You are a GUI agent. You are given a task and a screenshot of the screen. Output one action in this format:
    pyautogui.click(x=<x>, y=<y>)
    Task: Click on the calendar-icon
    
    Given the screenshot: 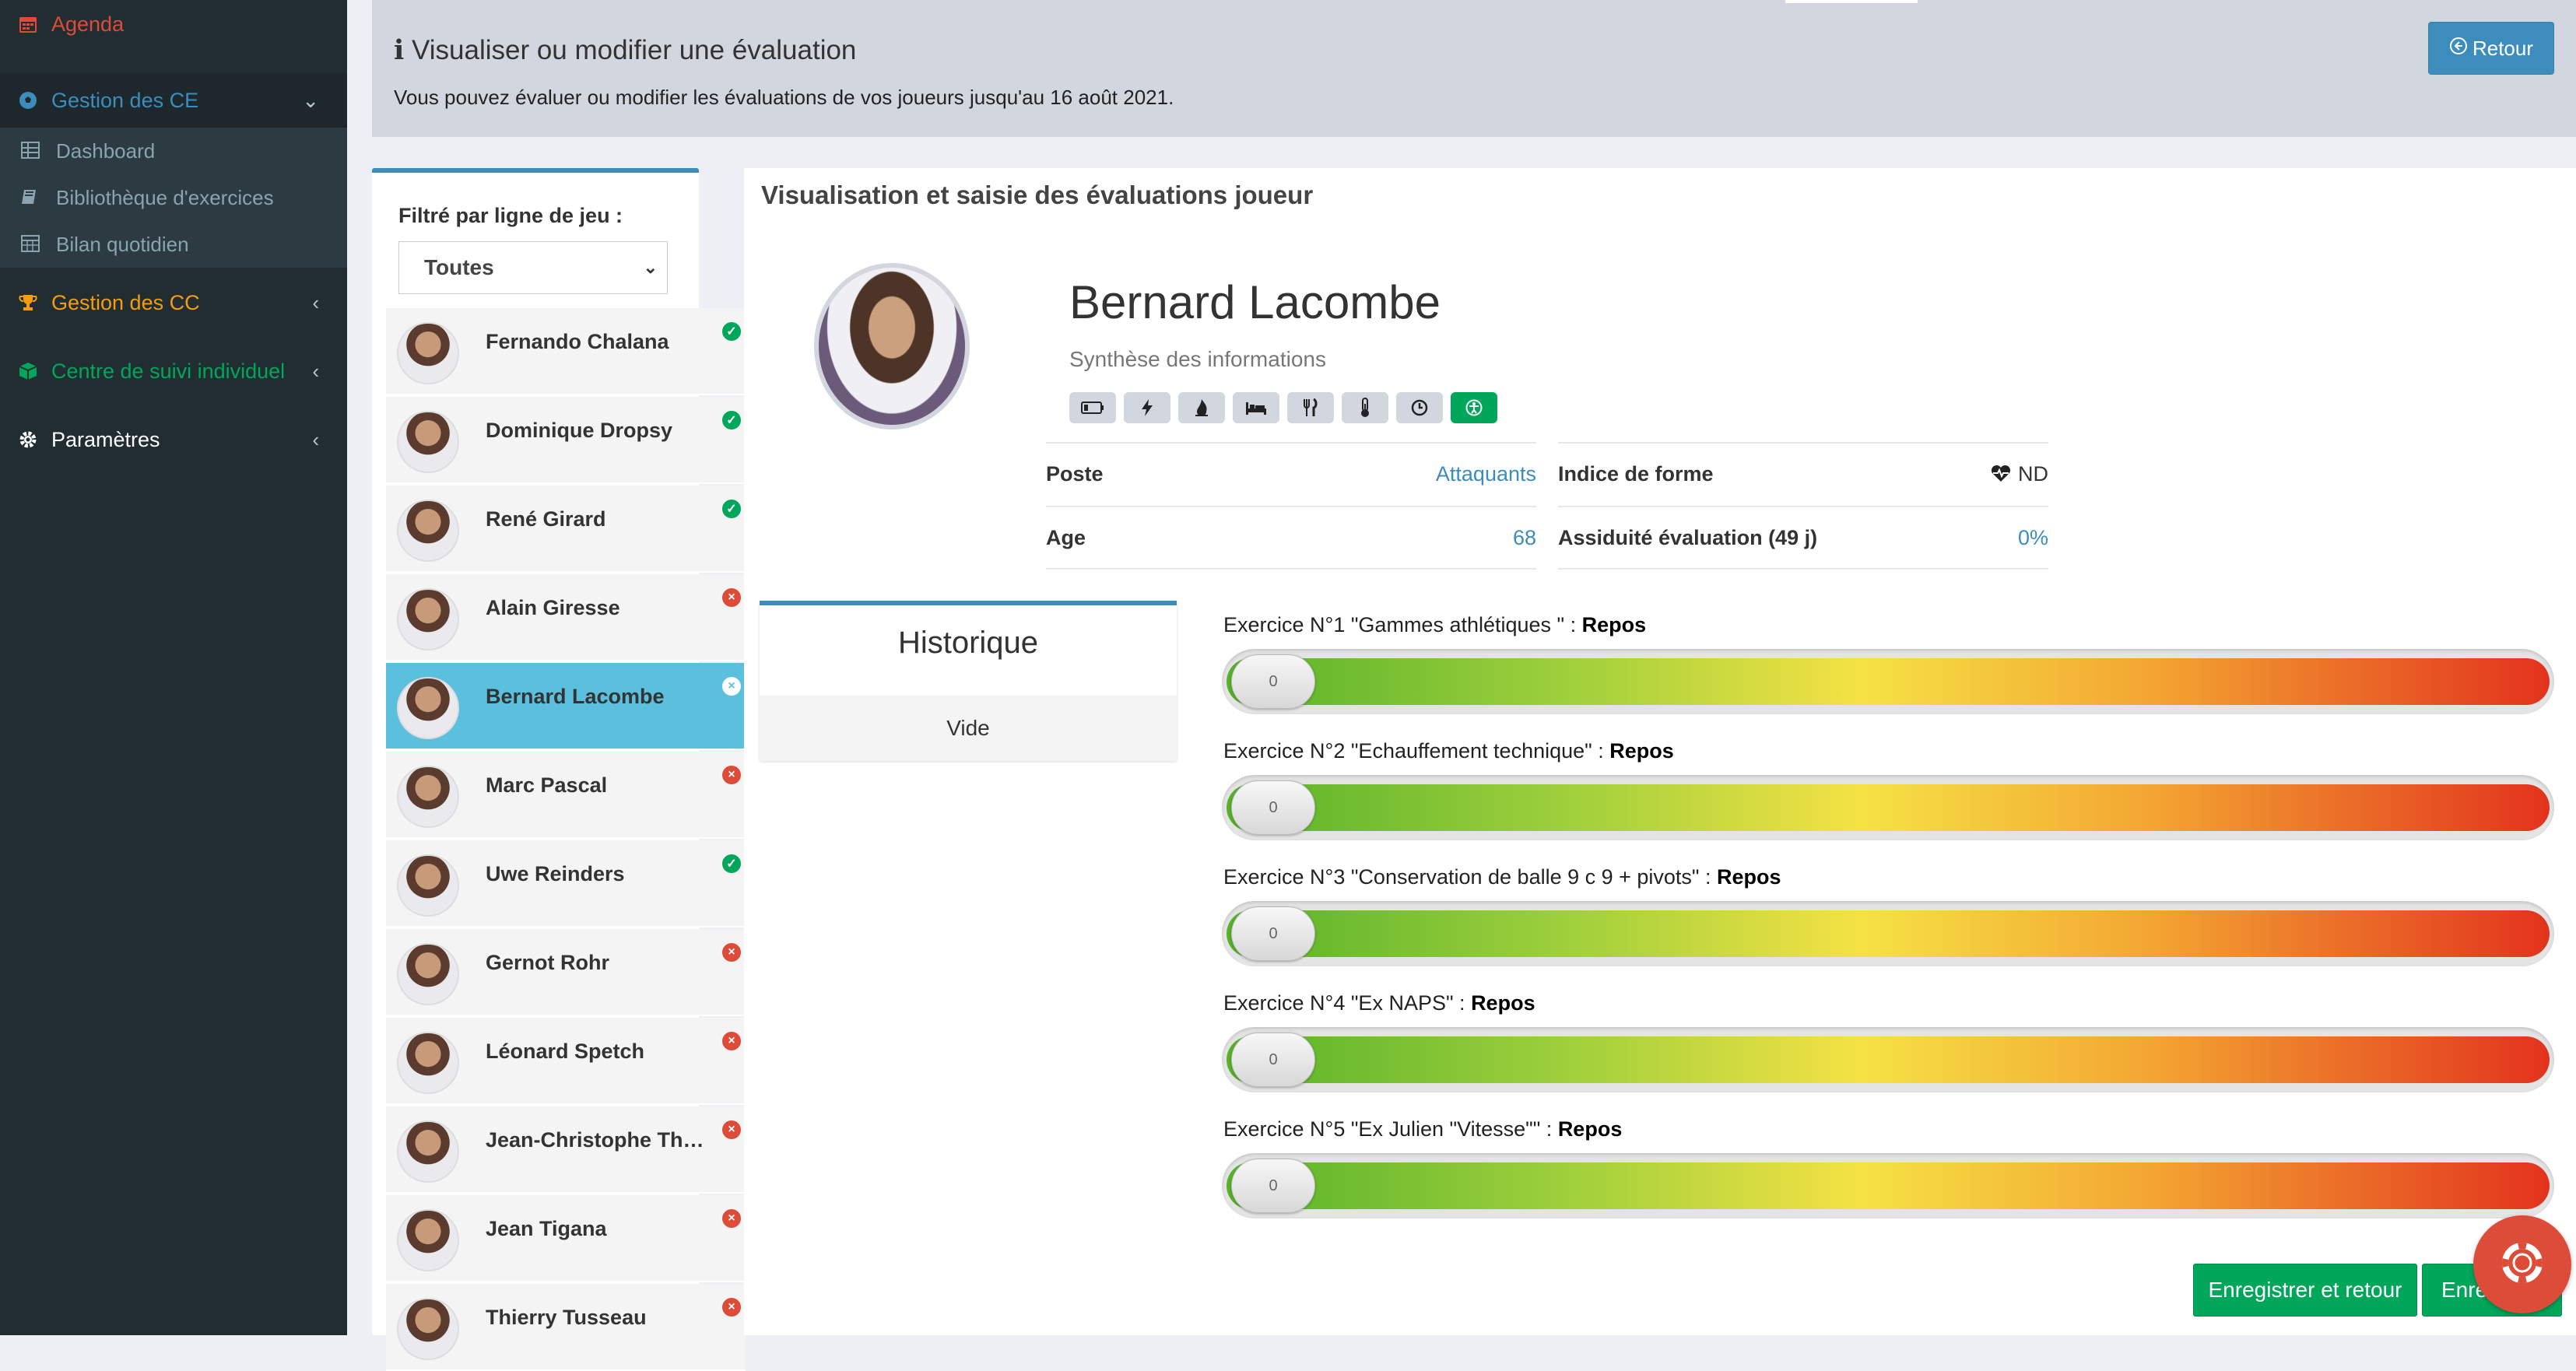 What is the action you would take?
    pyautogui.click(x=28, y=24)
    